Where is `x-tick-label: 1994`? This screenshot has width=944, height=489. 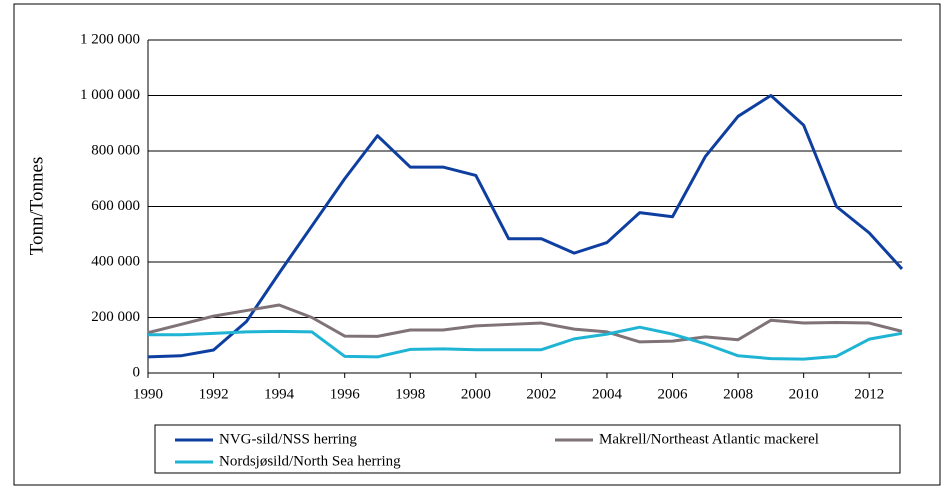 x-tick-label: 1994 is located at coordinates (279, 394).